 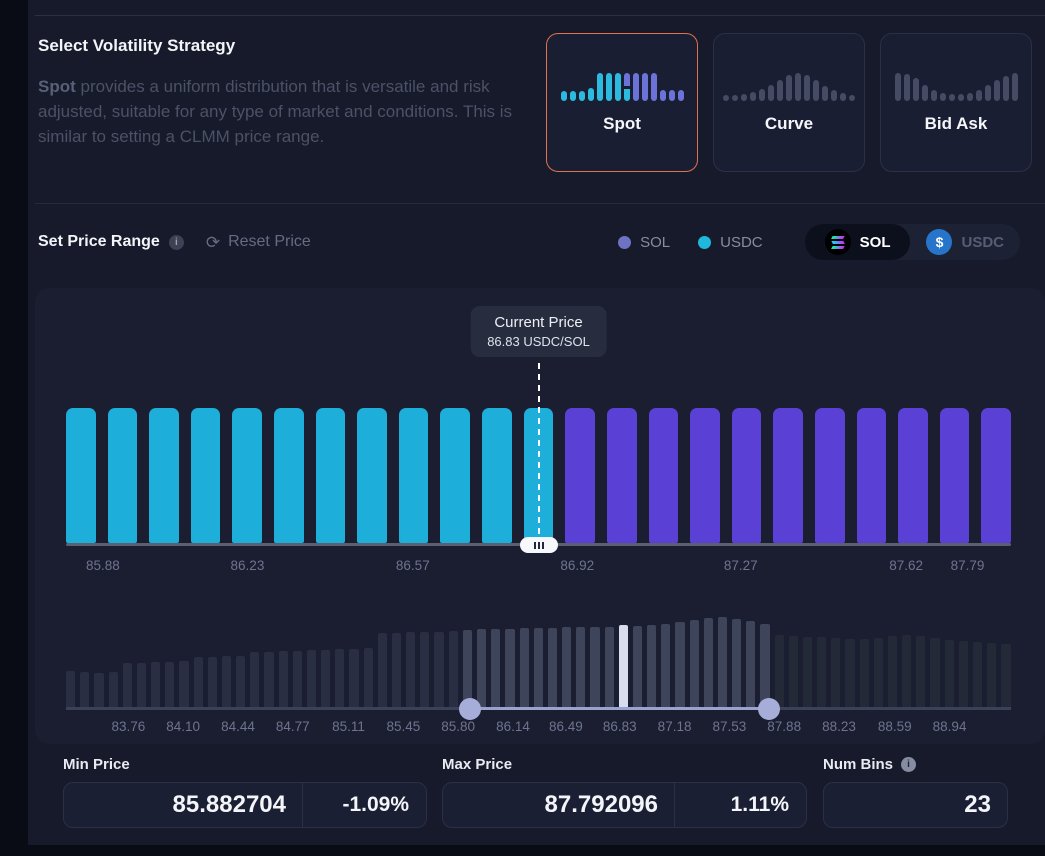 What do you see at coordinates (949, 726) in the screenshot?
I see `axis-label: 88.94` at bounding box center [949, 726].